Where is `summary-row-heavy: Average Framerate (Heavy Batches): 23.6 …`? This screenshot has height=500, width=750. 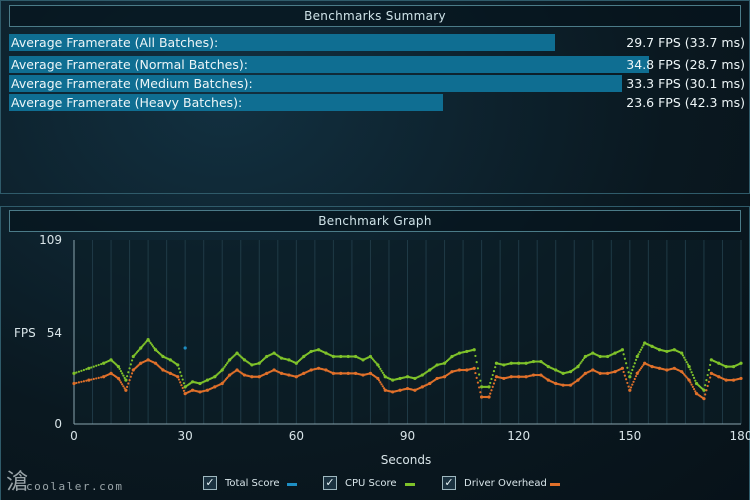
summary-row-heavy: Average Framerate (Heavy Batches): 23.6 … is located at coordinates (377, 102).